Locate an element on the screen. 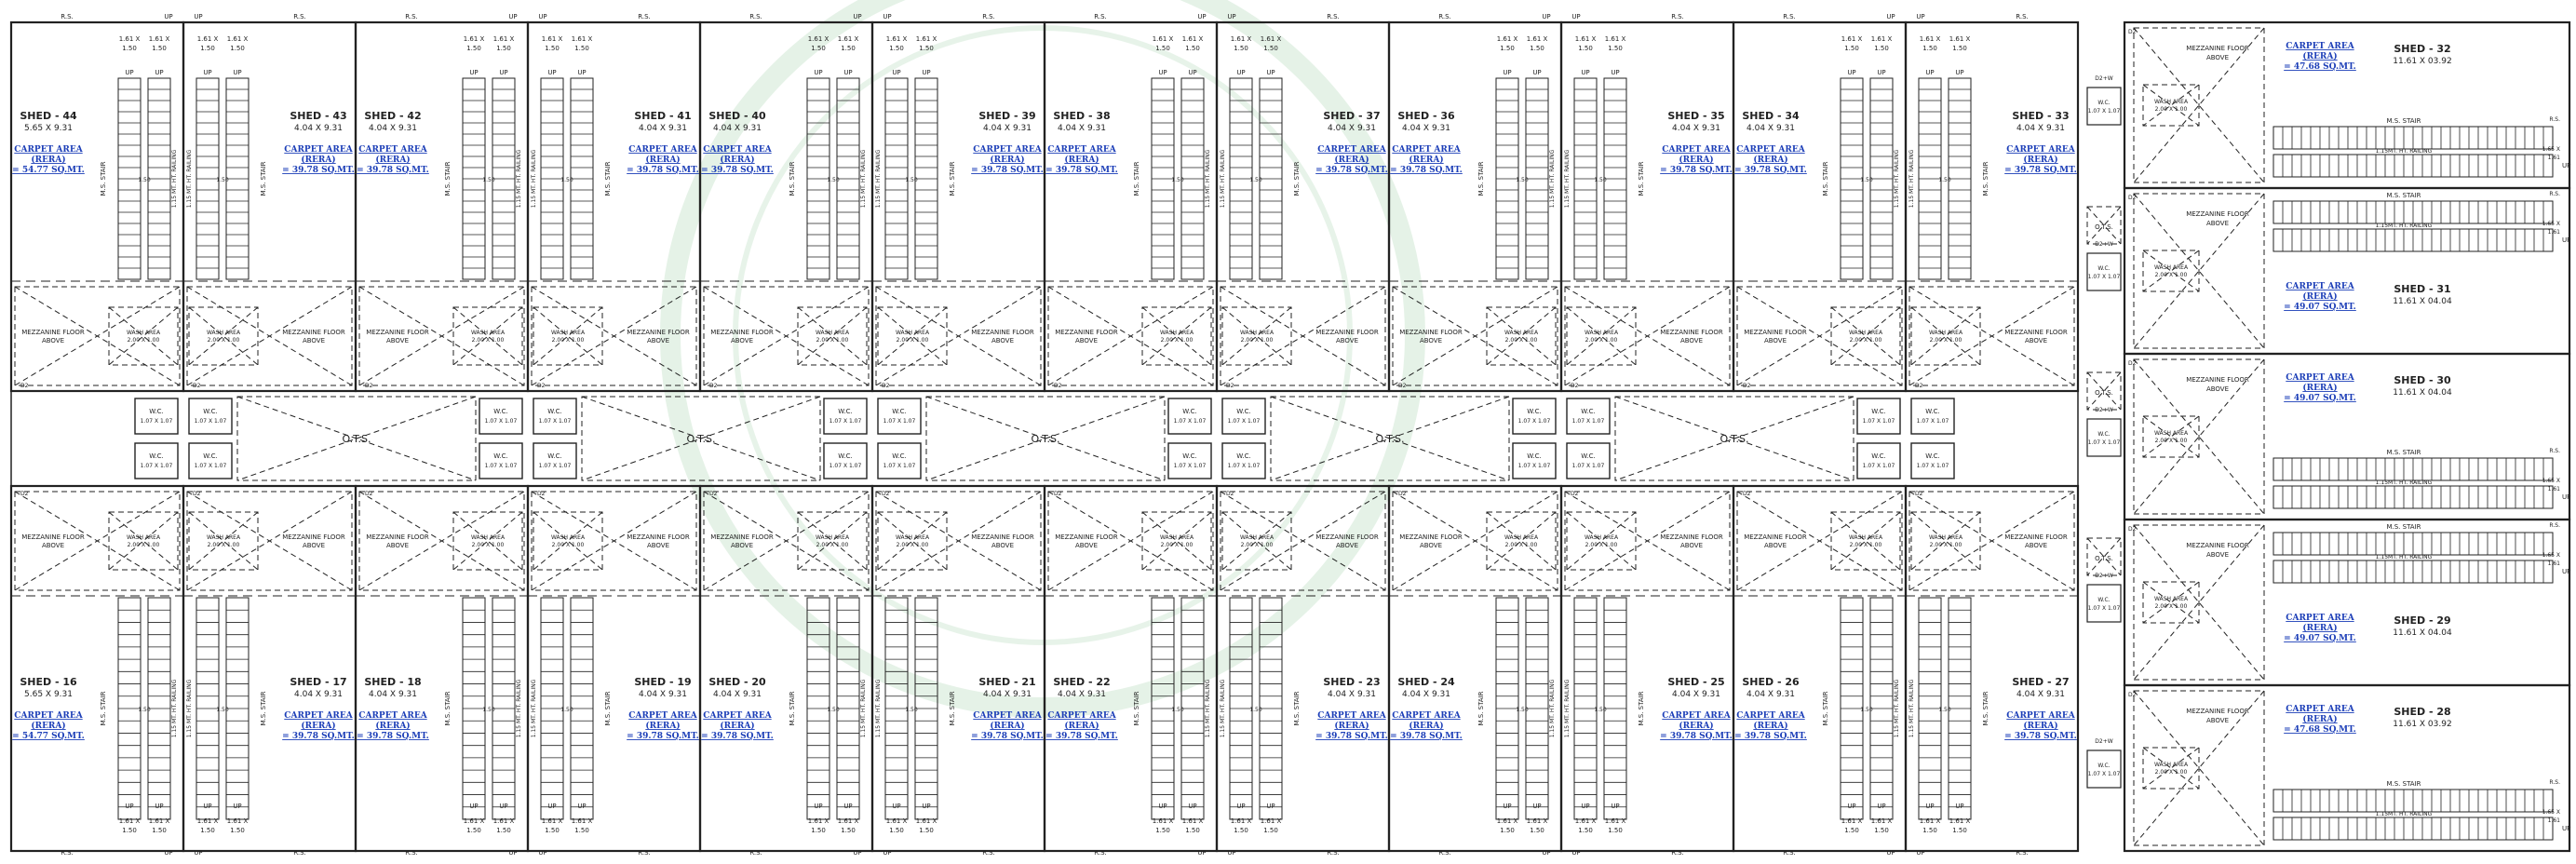 This screenshot has height=864, width=2576. door-tag: D2+W is located at coordinates (2103, 78).